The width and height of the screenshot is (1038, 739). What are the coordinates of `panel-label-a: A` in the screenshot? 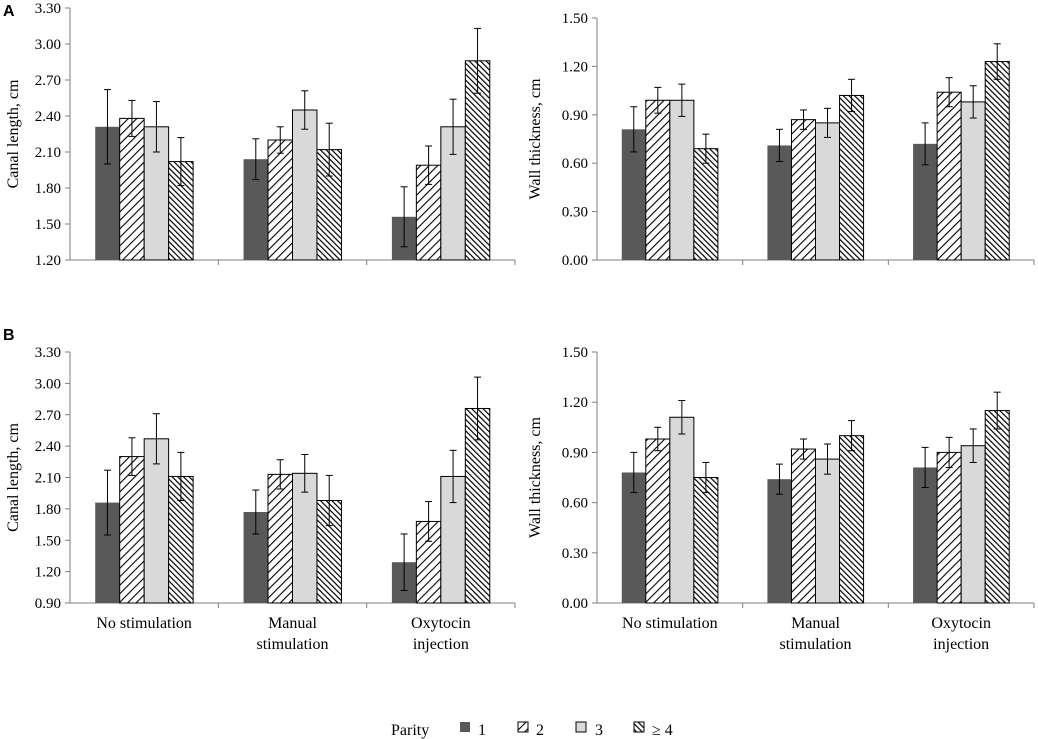 It's located at (9, 11).